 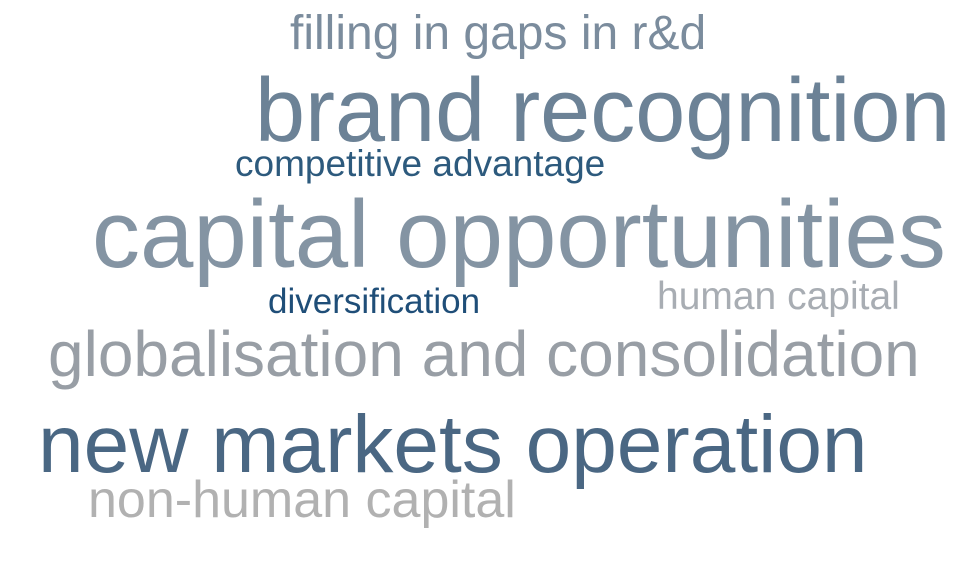 What do you see at coordinates (484, 354) in the screenshot?
I see `word-globalisation-and-consolidation: globalisation and consolidation` at bounding box center [484, 354].